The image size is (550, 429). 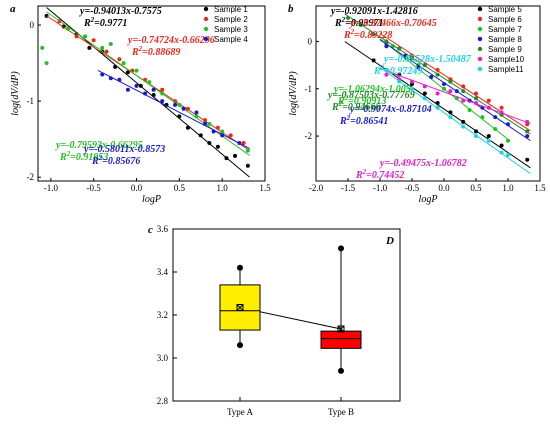 I want to click on fit-equation: y=-0.87466x-0.70645, so click(x=393, y=23).